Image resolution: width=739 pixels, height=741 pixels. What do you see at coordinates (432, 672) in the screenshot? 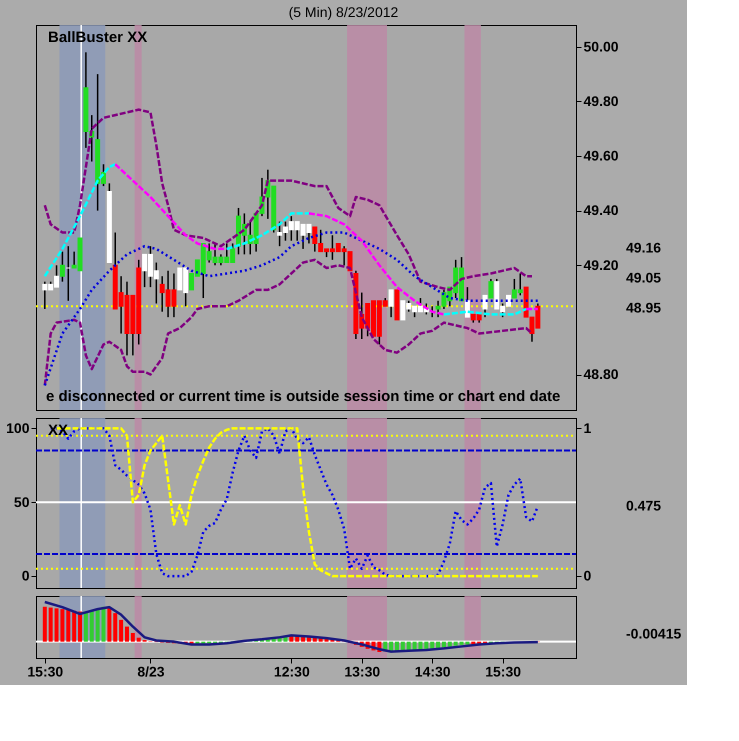
I see `x-tick-label: 14:30` at bounding box center [432, 672].